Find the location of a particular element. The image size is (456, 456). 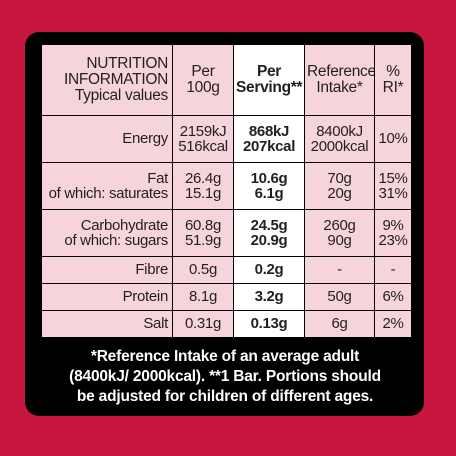

row-label: Carbohydrate is located at coordinates (124, 225).